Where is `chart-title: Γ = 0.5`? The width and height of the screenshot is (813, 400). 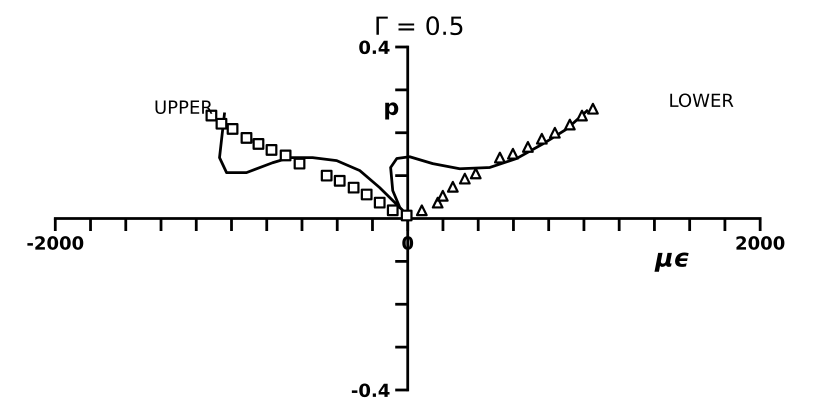 chart-title: Γ = 0.5 is located at coordinates (419, 26).